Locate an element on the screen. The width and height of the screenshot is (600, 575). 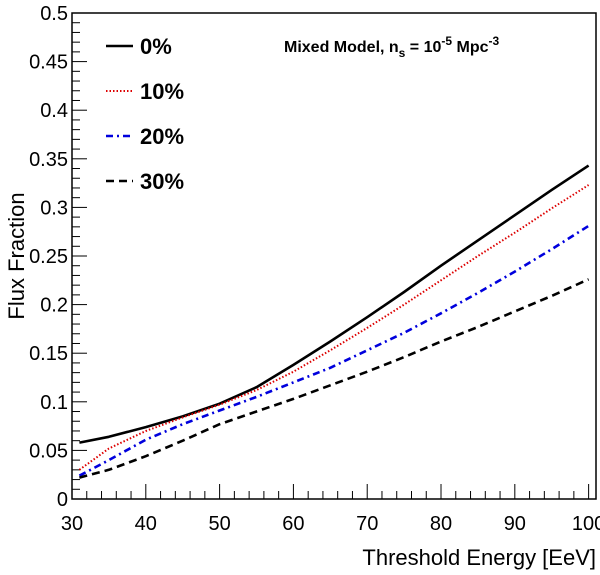
legend-label-0: 0% is located at coordinates (156, 46).